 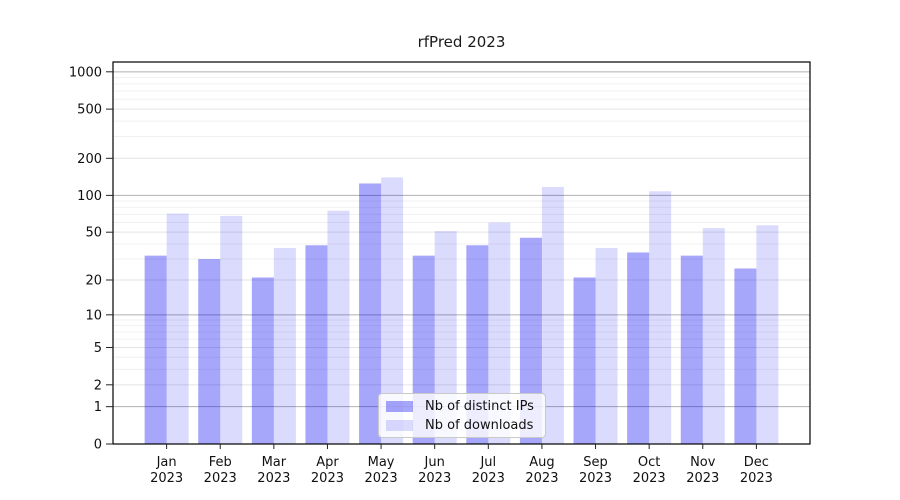 I want to click on bar-downloads-jan, so click(x=177, y=328).